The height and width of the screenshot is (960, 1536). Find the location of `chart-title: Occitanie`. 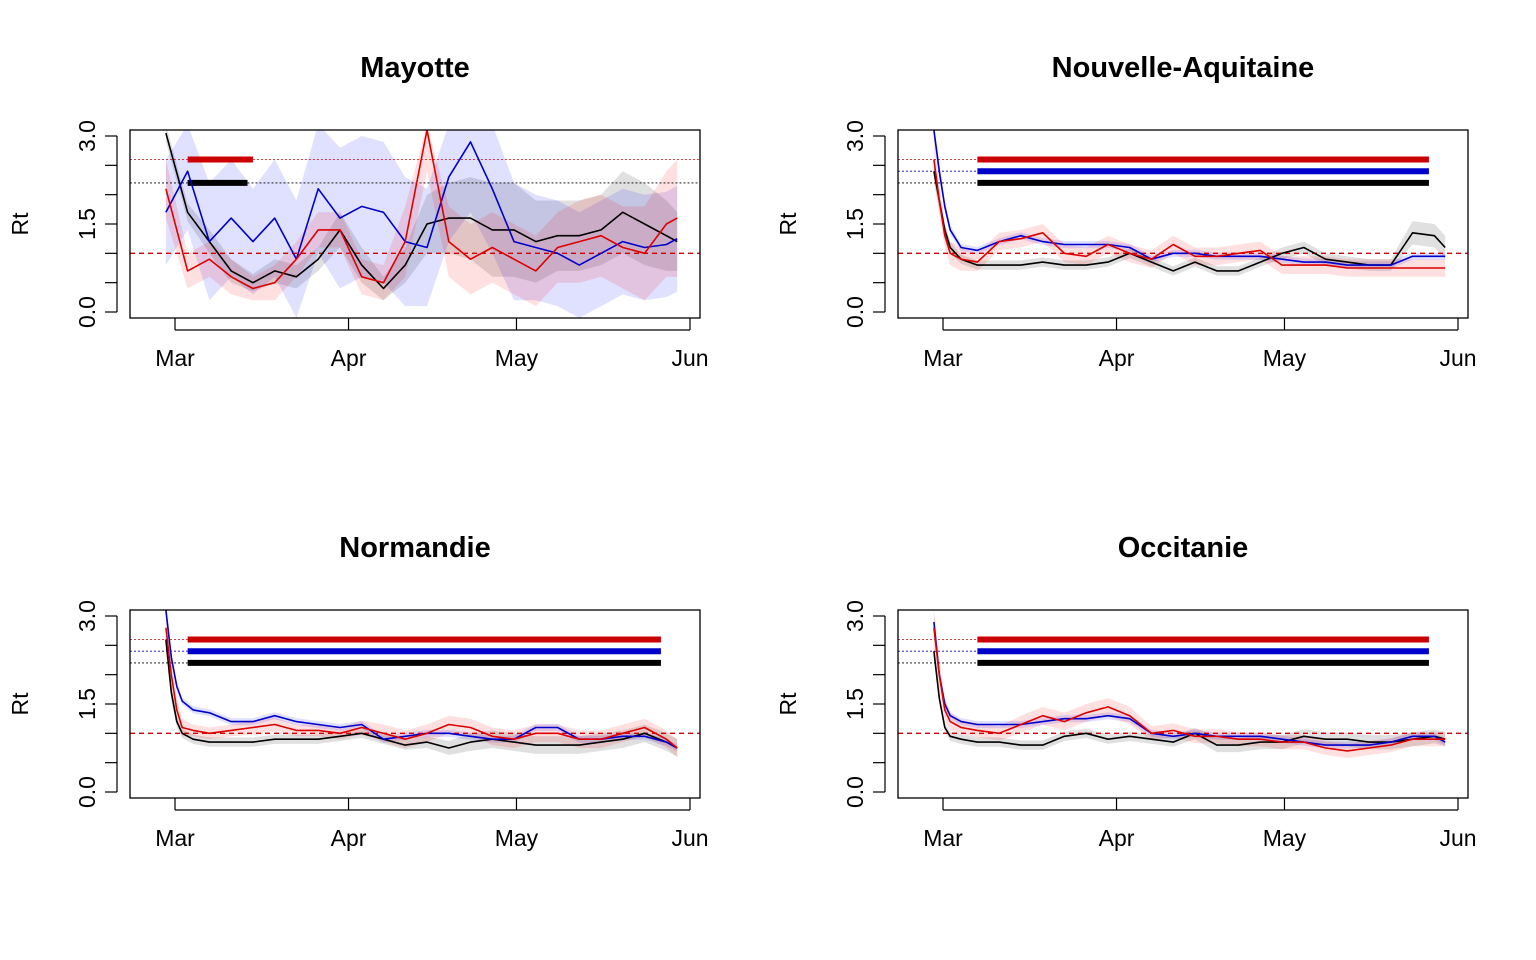

chart-title: Occitanie is located at coordinates (1183, 548).